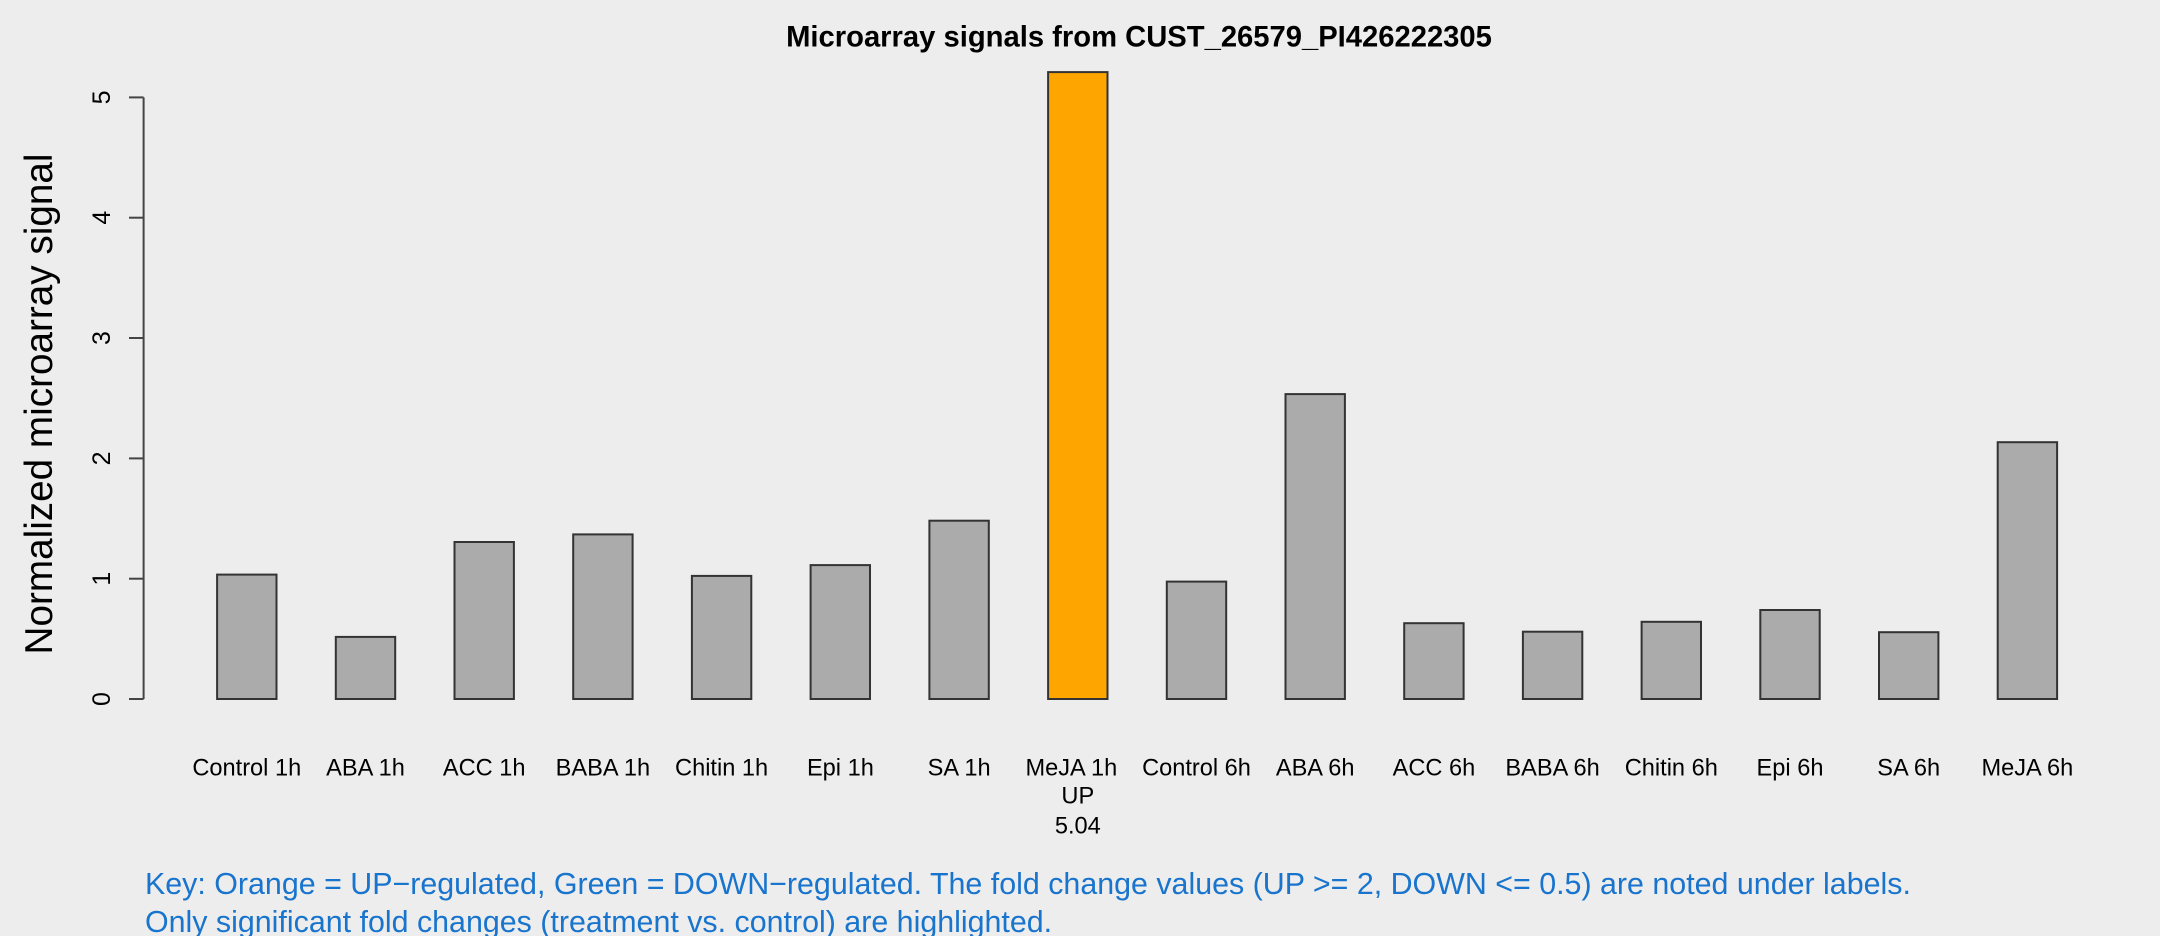 Image resolution: width=2160 pixels, height=936 pixels. I want to click on svg-text: ABA 6h, so click(1315, 769).